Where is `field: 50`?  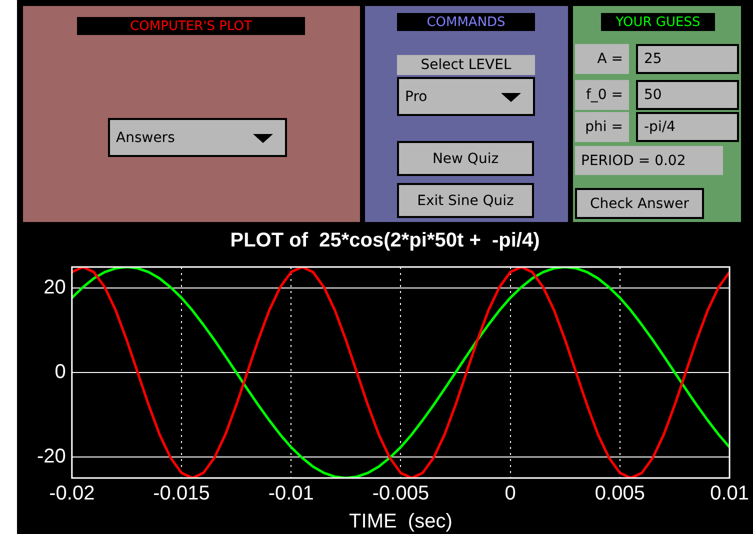
field: 50 is located at coordinates (687, 95).